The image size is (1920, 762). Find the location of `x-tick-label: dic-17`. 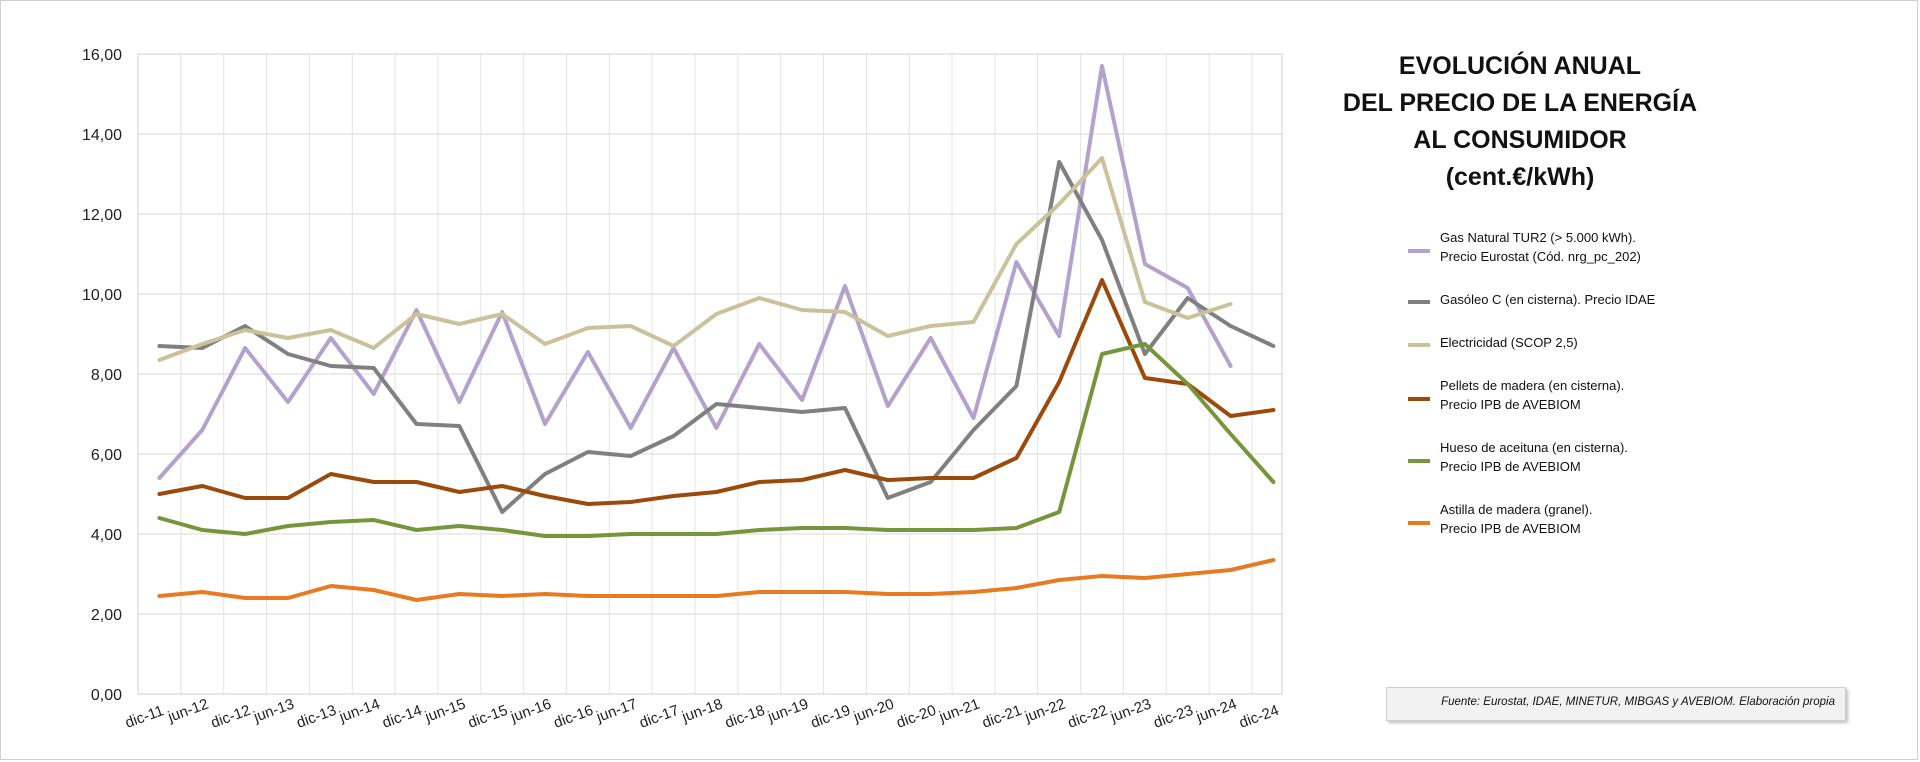

x-tick-label: dic-17 is located at coordinates (659, 717).